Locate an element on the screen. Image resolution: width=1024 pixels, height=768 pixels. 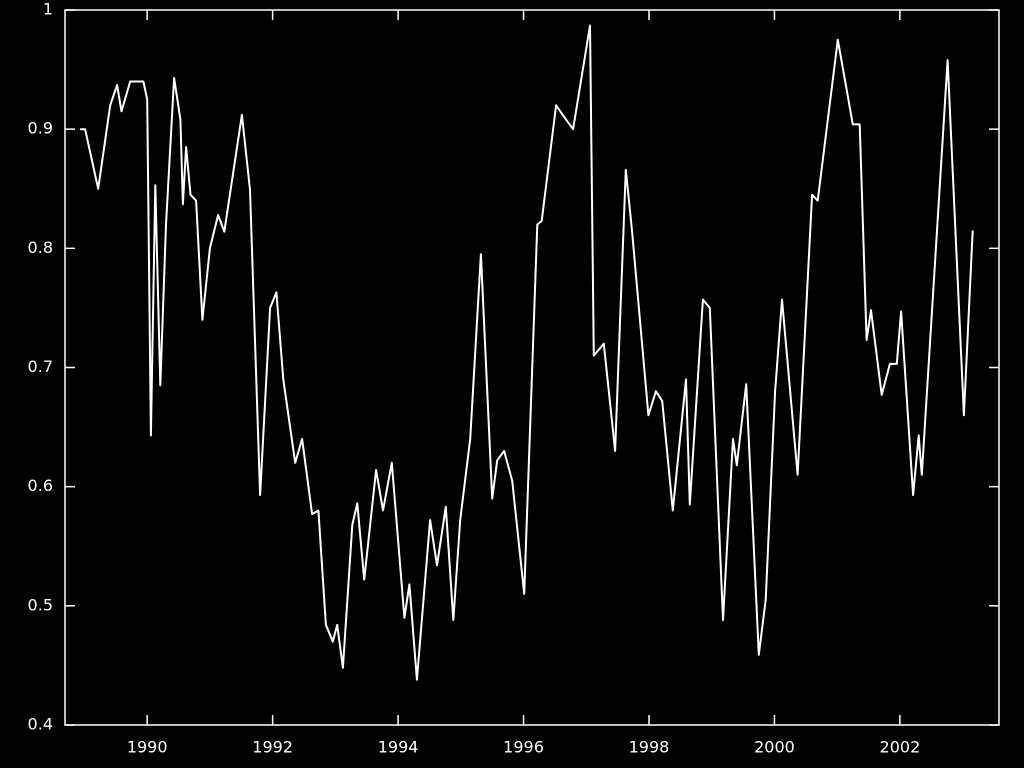
y-tick-label: 1 is located at coordinates (48, 9).